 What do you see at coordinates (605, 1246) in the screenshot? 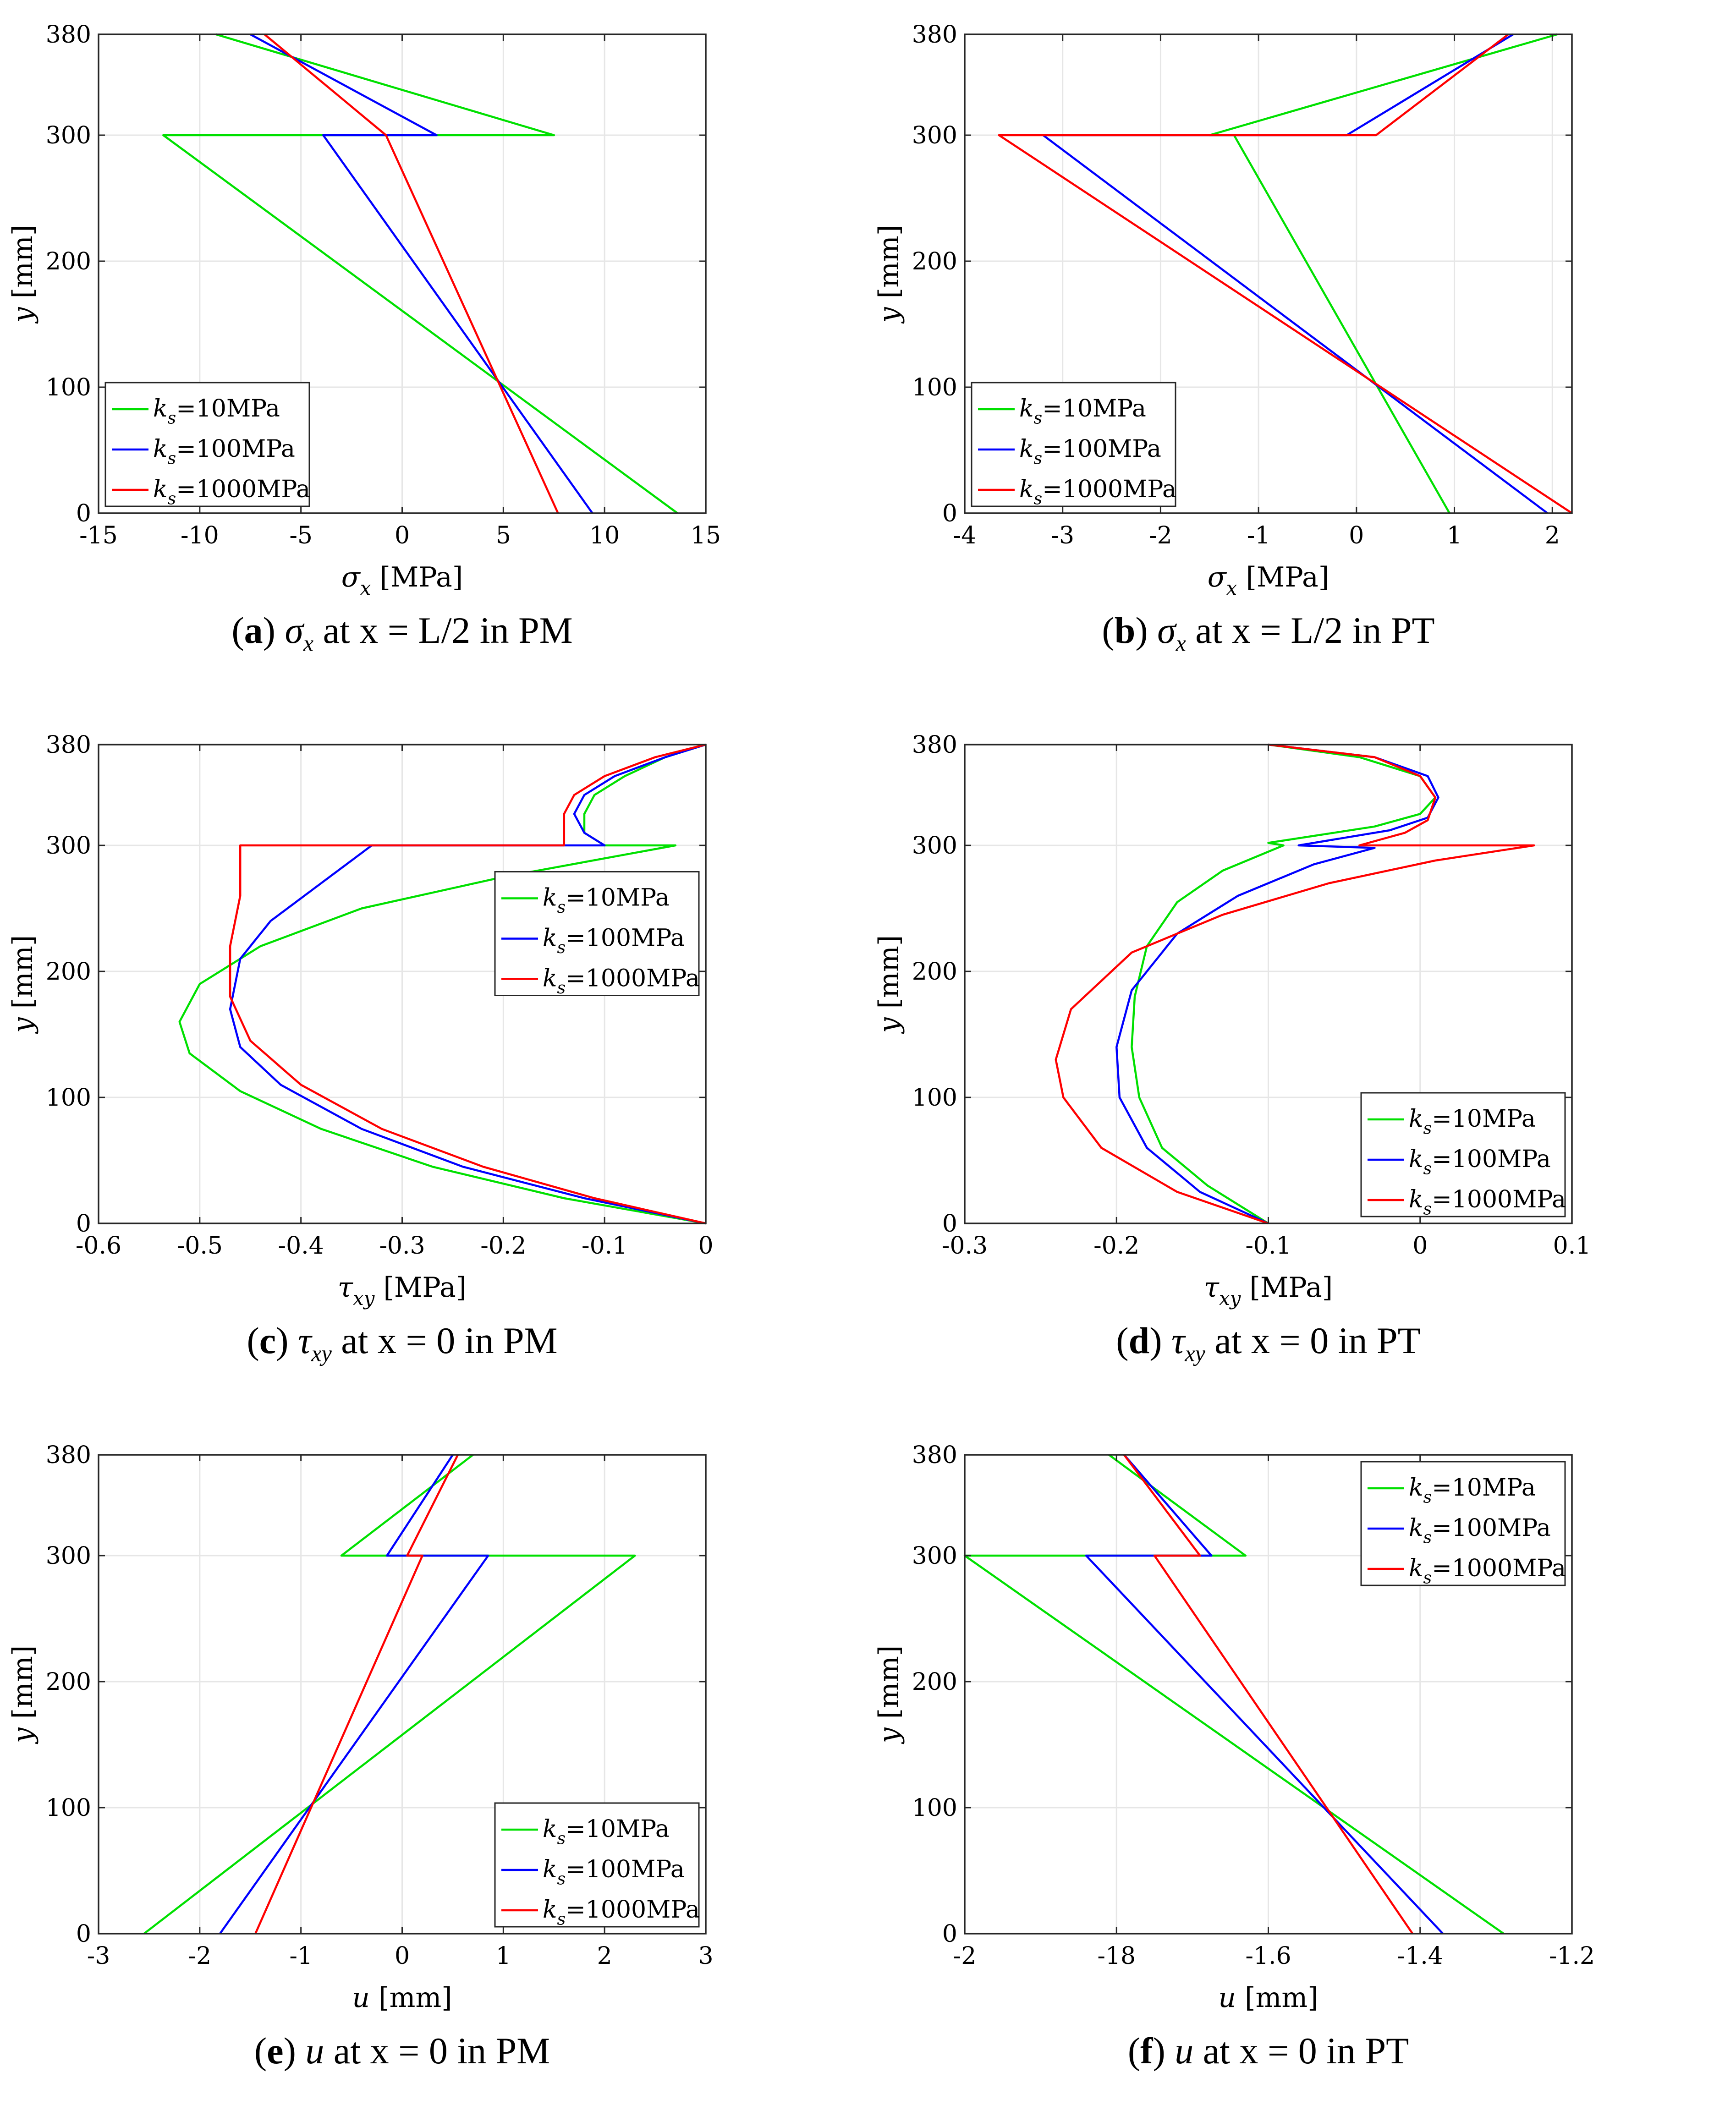
I see `x-tick-label: -0.1` at bounding box center [605, 1246].